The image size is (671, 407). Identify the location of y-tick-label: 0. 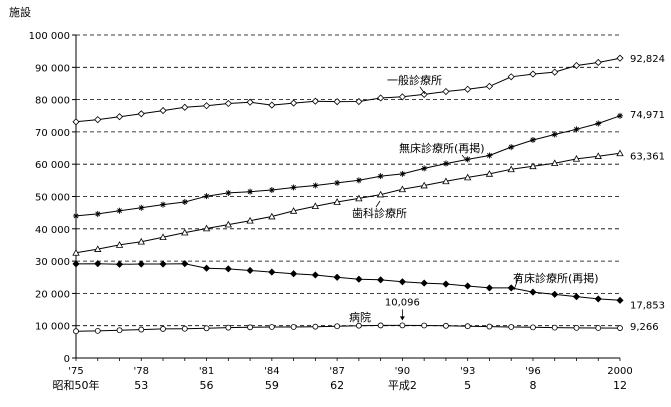
(67, 359).